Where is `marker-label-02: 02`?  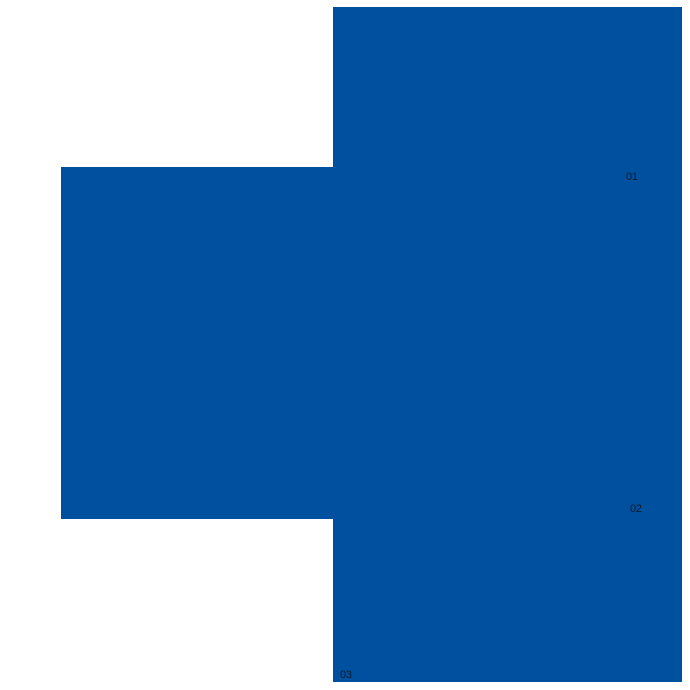 marker-label-02: 02 is located at coordinates (636, 509).